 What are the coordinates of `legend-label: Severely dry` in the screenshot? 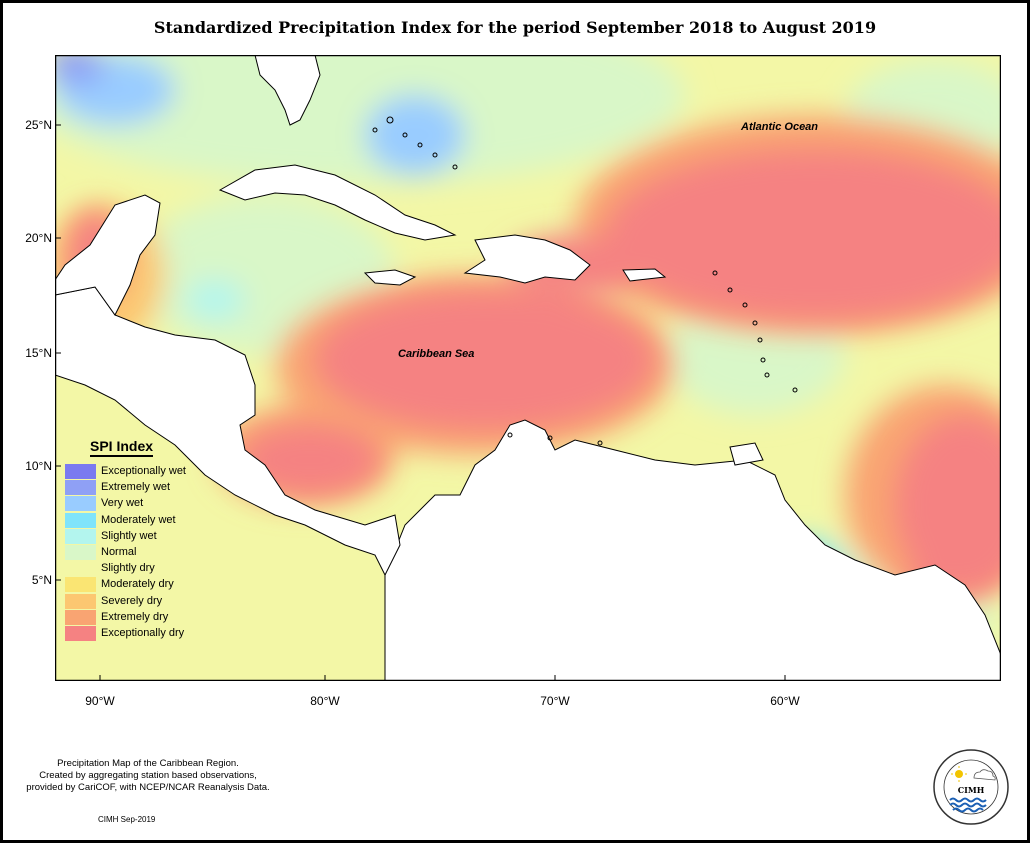 It's located at (132, 600).